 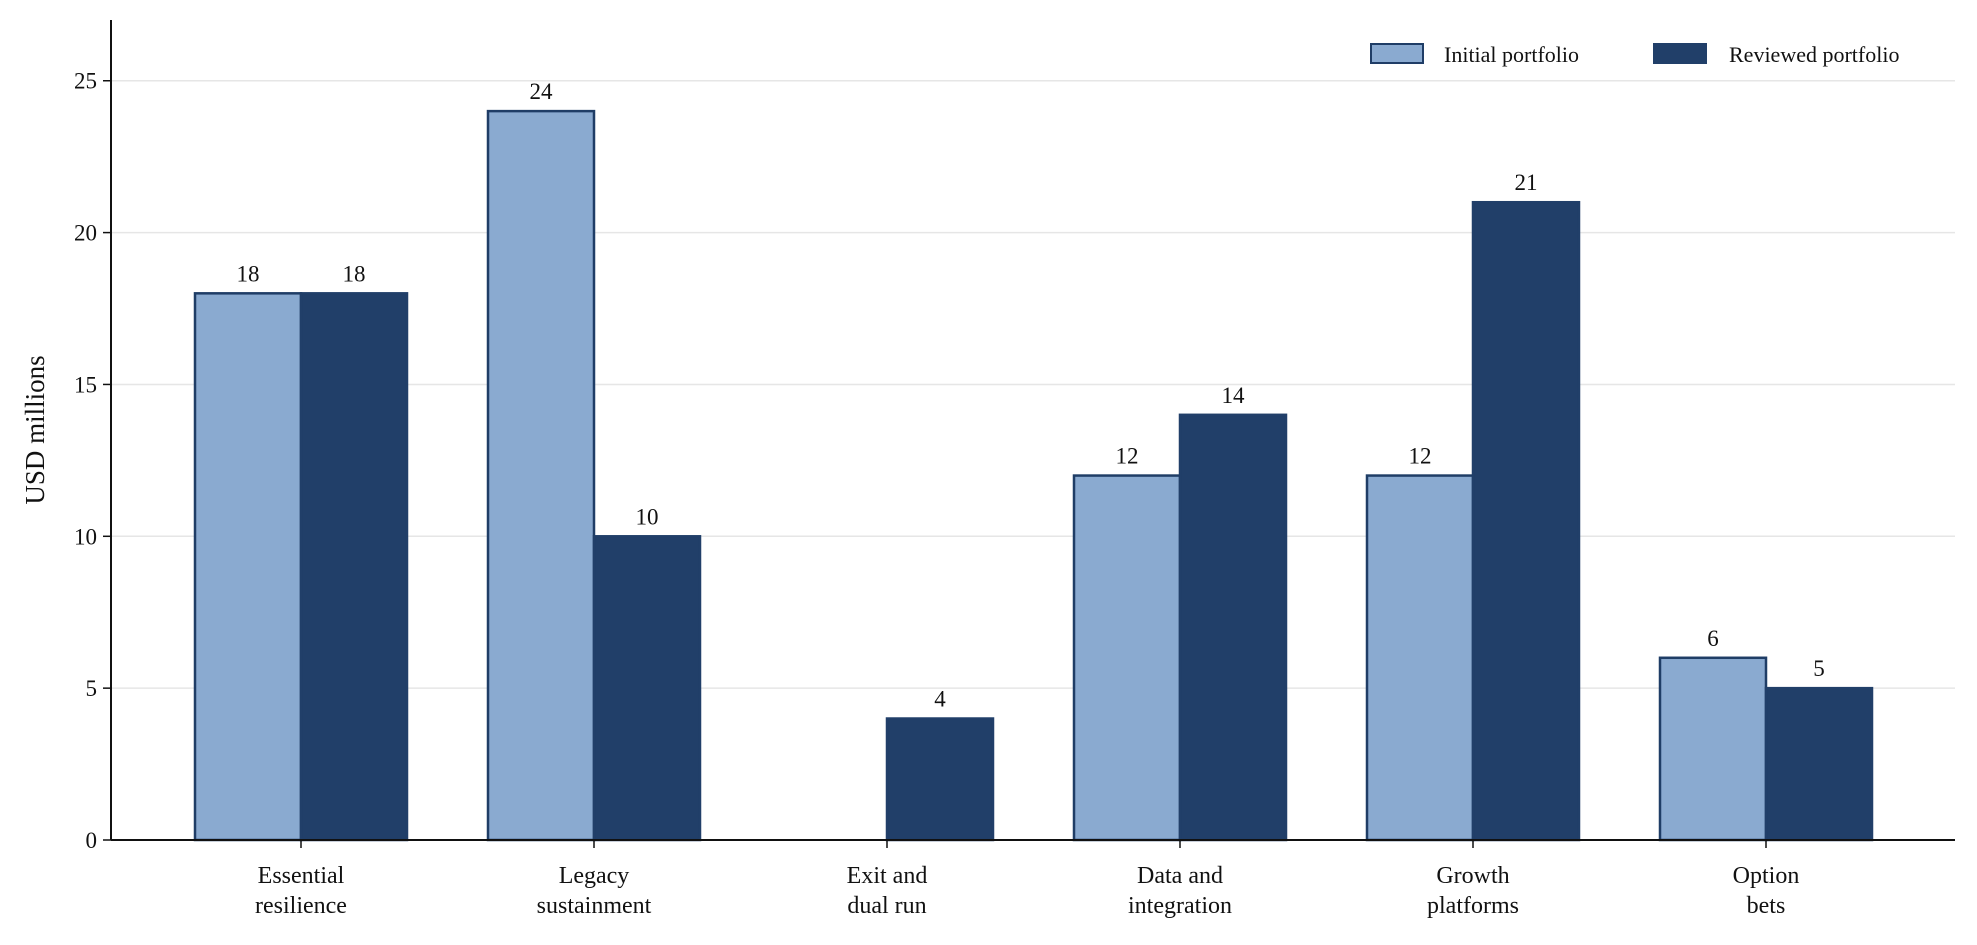 What do you see at coordinates (1634, 54) in the screenshot?
I see `legend: Initial portfolio Reviewed portfolio` at bounding box center [1634, 54].